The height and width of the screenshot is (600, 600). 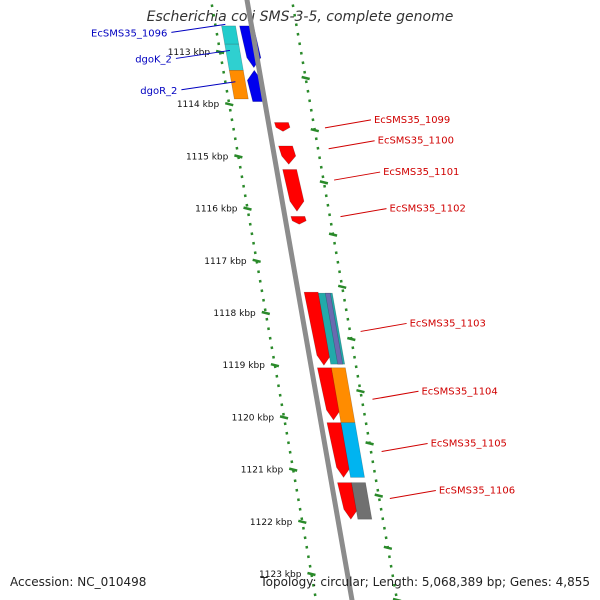 I want to click on tick-label: 1119 kbp, so click(x=244, y=366).